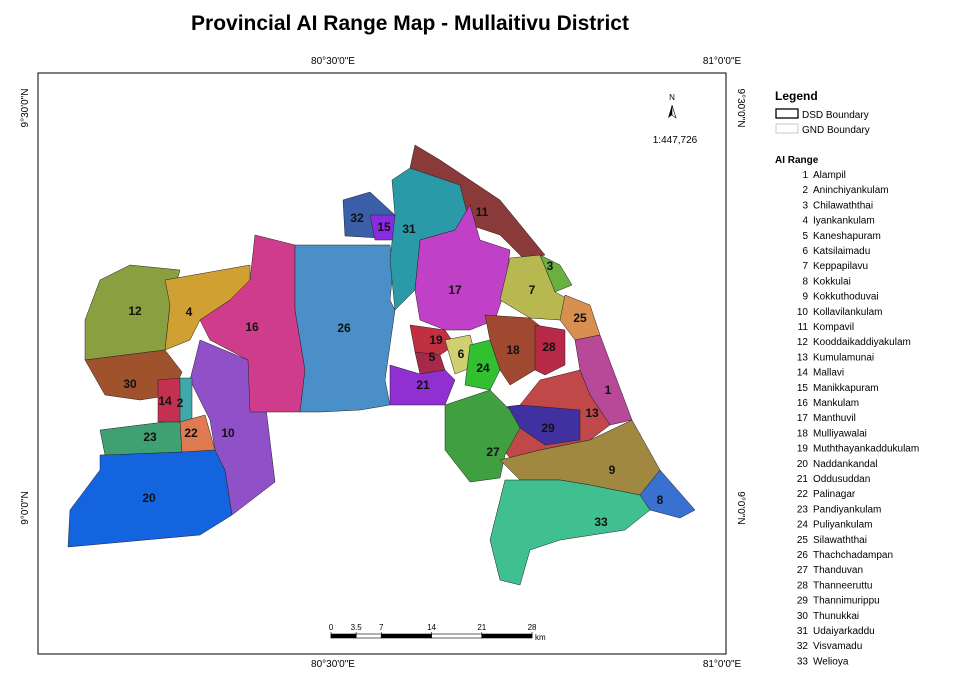  What do you see at coordinates (803, 661) in the screenshot?
I see `legend-range-number: 33` at bounding box center [803, 661].